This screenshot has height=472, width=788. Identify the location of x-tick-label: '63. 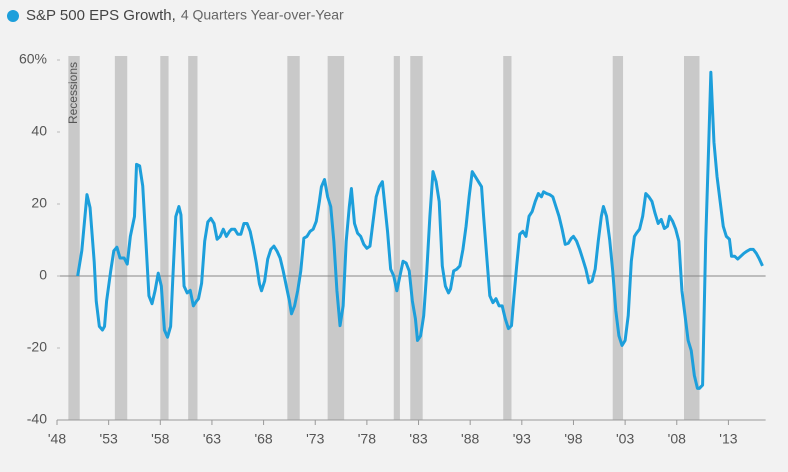
(212, 439).